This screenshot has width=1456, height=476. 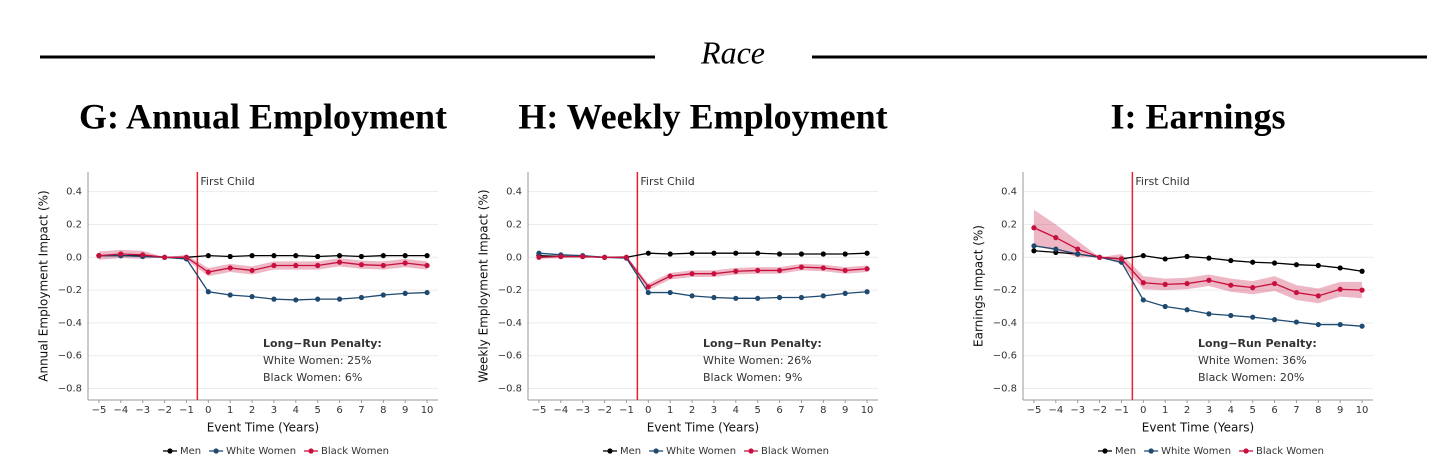 What do you see at coordinates (703, 428) in the screenshot?
I see `x-axis-label: Event Time (Years)` at bounding box center [703, 428].